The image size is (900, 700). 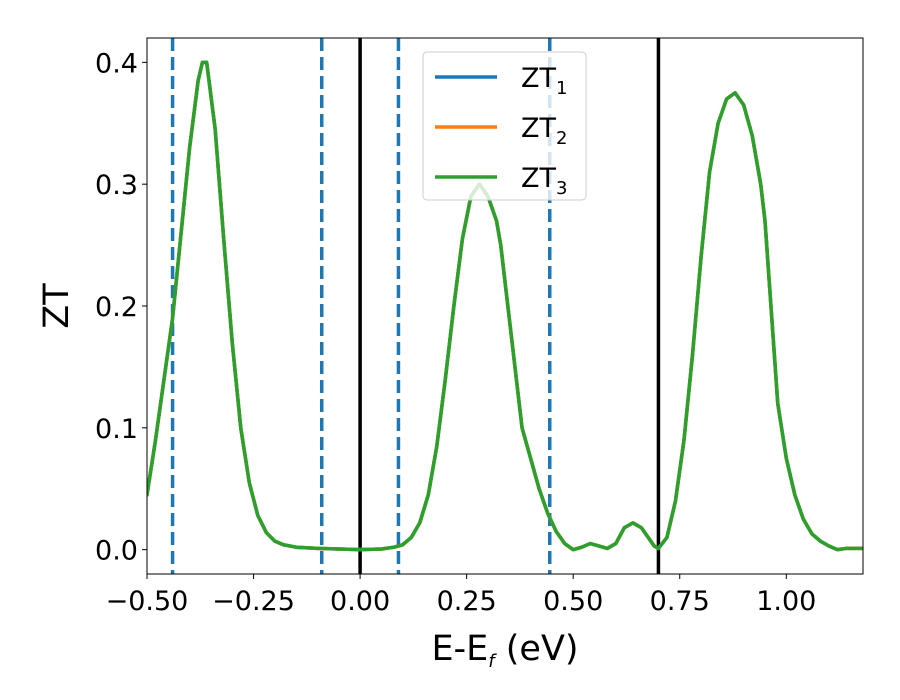 I want to click on y-tick-label: 0.3, so click(x=116, y=185).